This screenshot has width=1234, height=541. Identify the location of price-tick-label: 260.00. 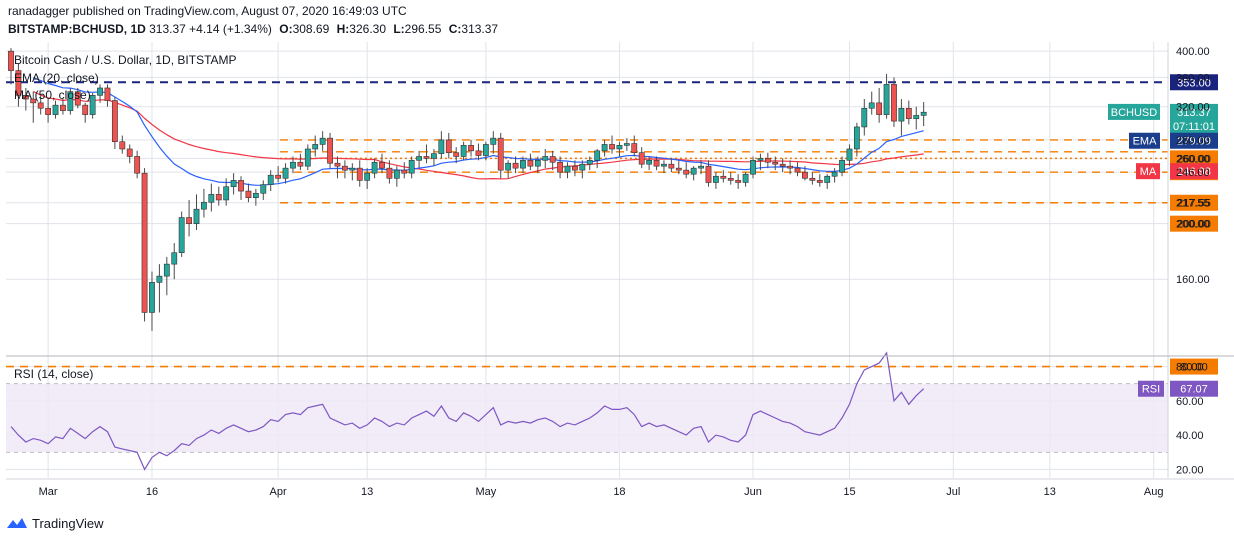
(1193, 159).